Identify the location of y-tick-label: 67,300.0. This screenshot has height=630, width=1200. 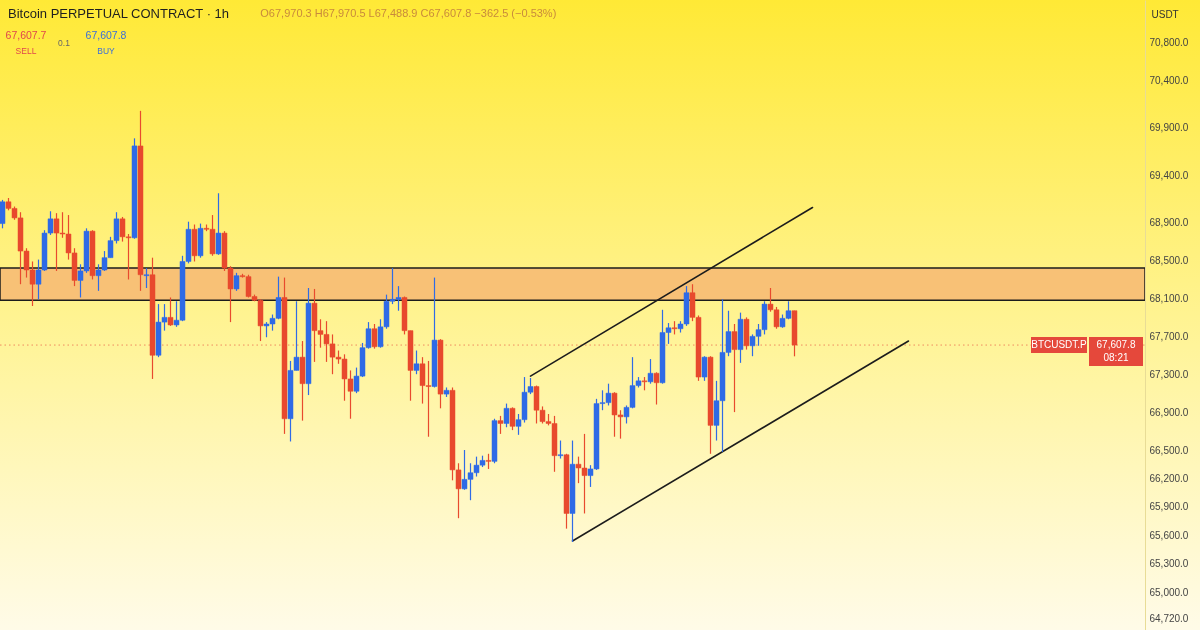
(1169, 374).